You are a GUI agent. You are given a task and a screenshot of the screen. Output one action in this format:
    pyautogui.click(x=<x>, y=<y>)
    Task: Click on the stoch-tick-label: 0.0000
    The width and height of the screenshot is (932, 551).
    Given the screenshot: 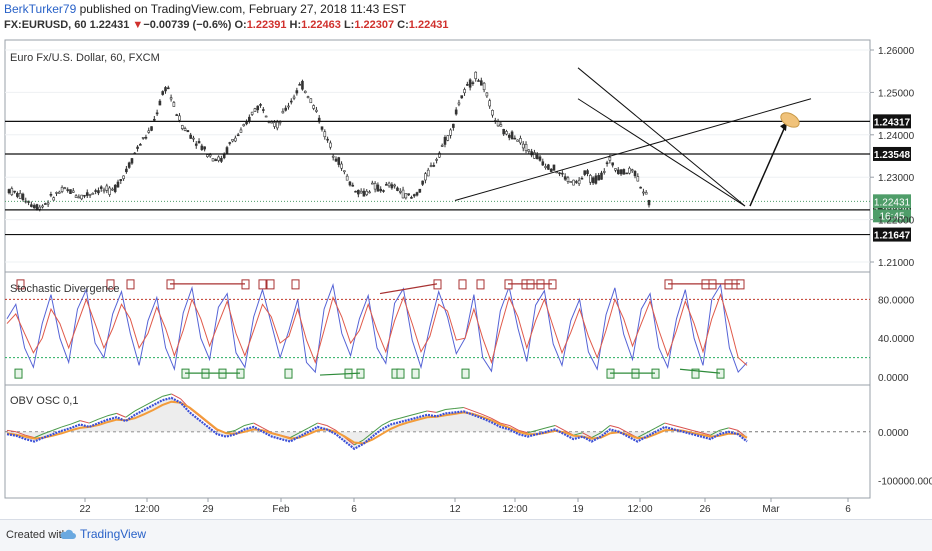 What is the action you would take?
    pyautogui.click(x=893, y=378)
    